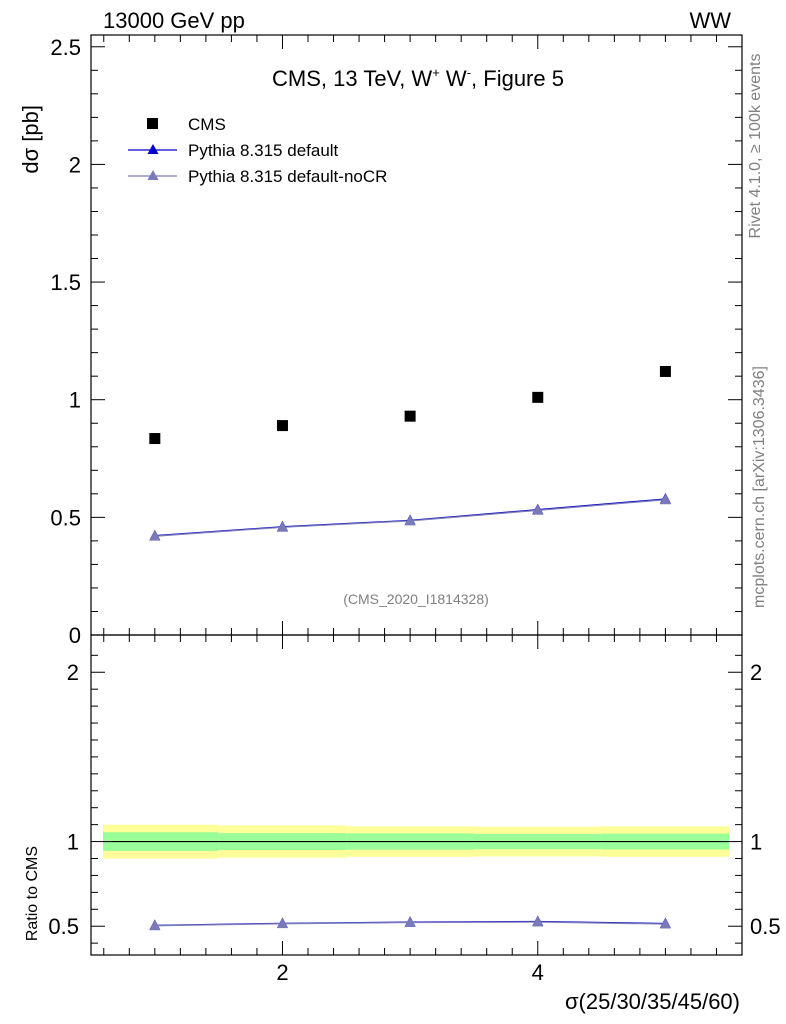 Image resolution: width=786 pixels, height=1024 pixels. What do you see at coordinates (416, 599) in the screenshot?
I see `analysis-id: (CMS_2020_I1814328)` at bounding box center [416, 599].